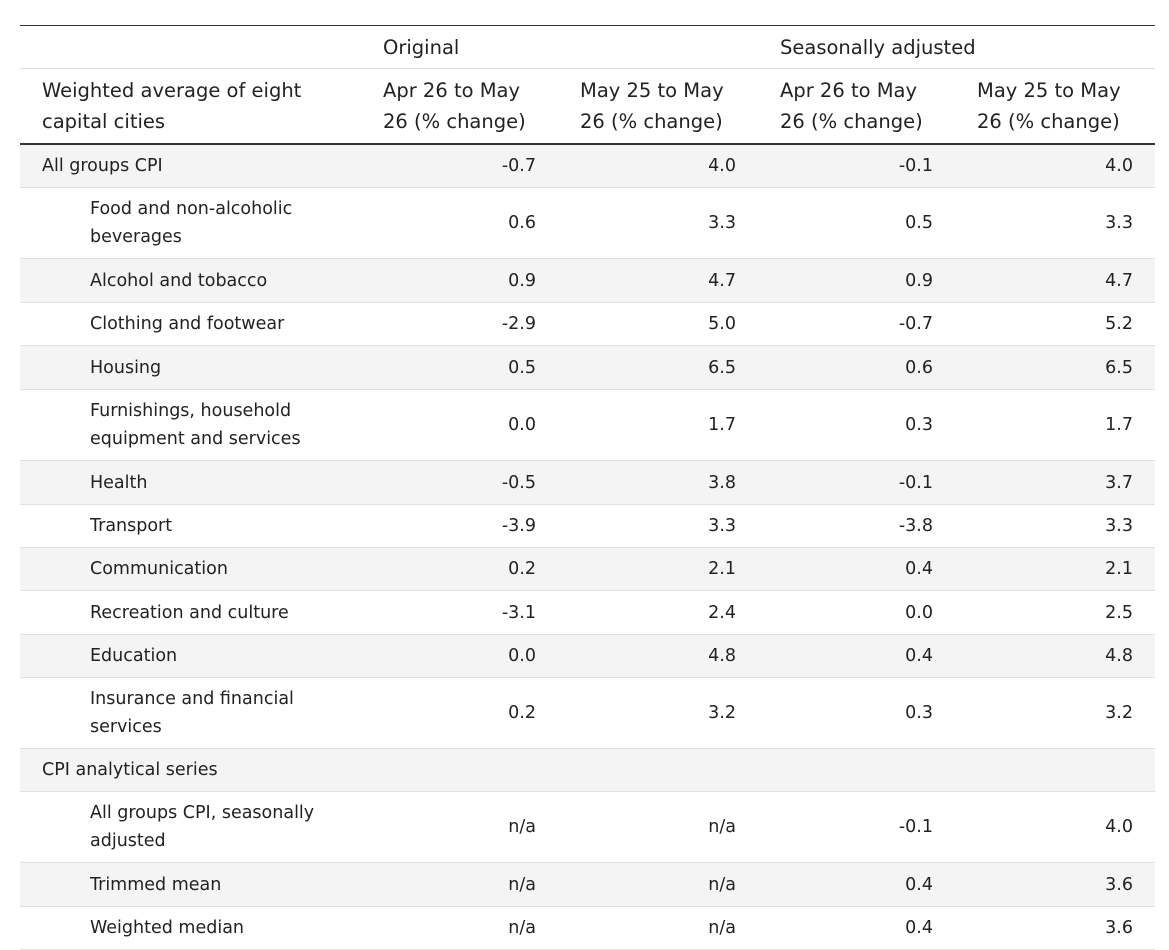  What do you see at coordinates (459, 482) in the screenshot?
I see `cell-original-monthly: -0.5` at bounding box center [459, 482].